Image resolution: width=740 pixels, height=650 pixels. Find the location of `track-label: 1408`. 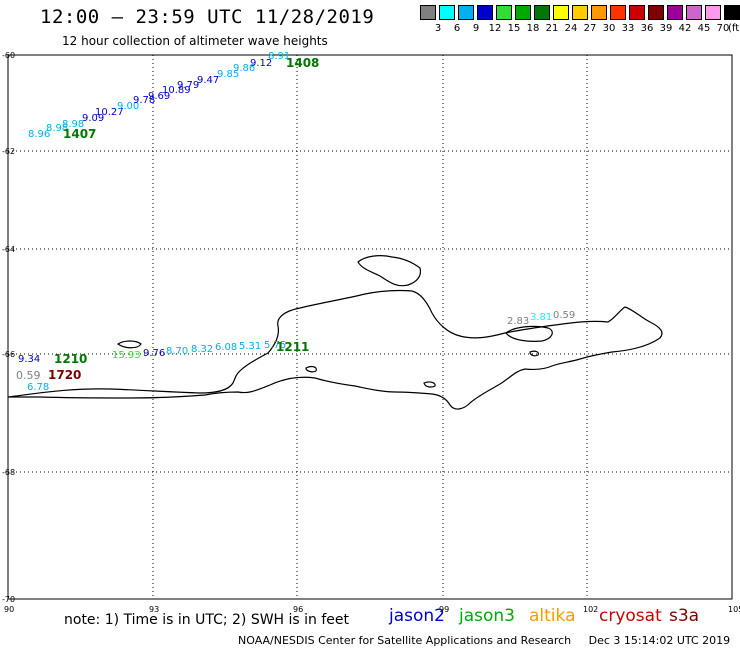

track-label: 1408 is located at coordinates (302, 63).